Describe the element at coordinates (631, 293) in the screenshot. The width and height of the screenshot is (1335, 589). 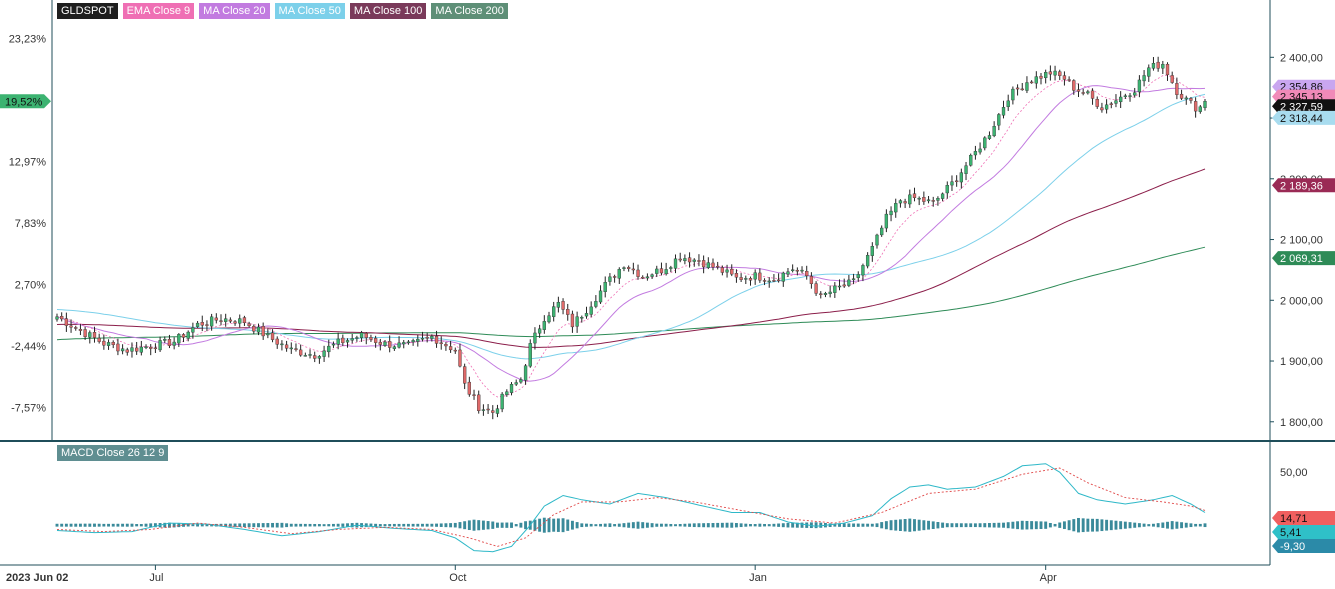
I see `ma200-line` at that location.